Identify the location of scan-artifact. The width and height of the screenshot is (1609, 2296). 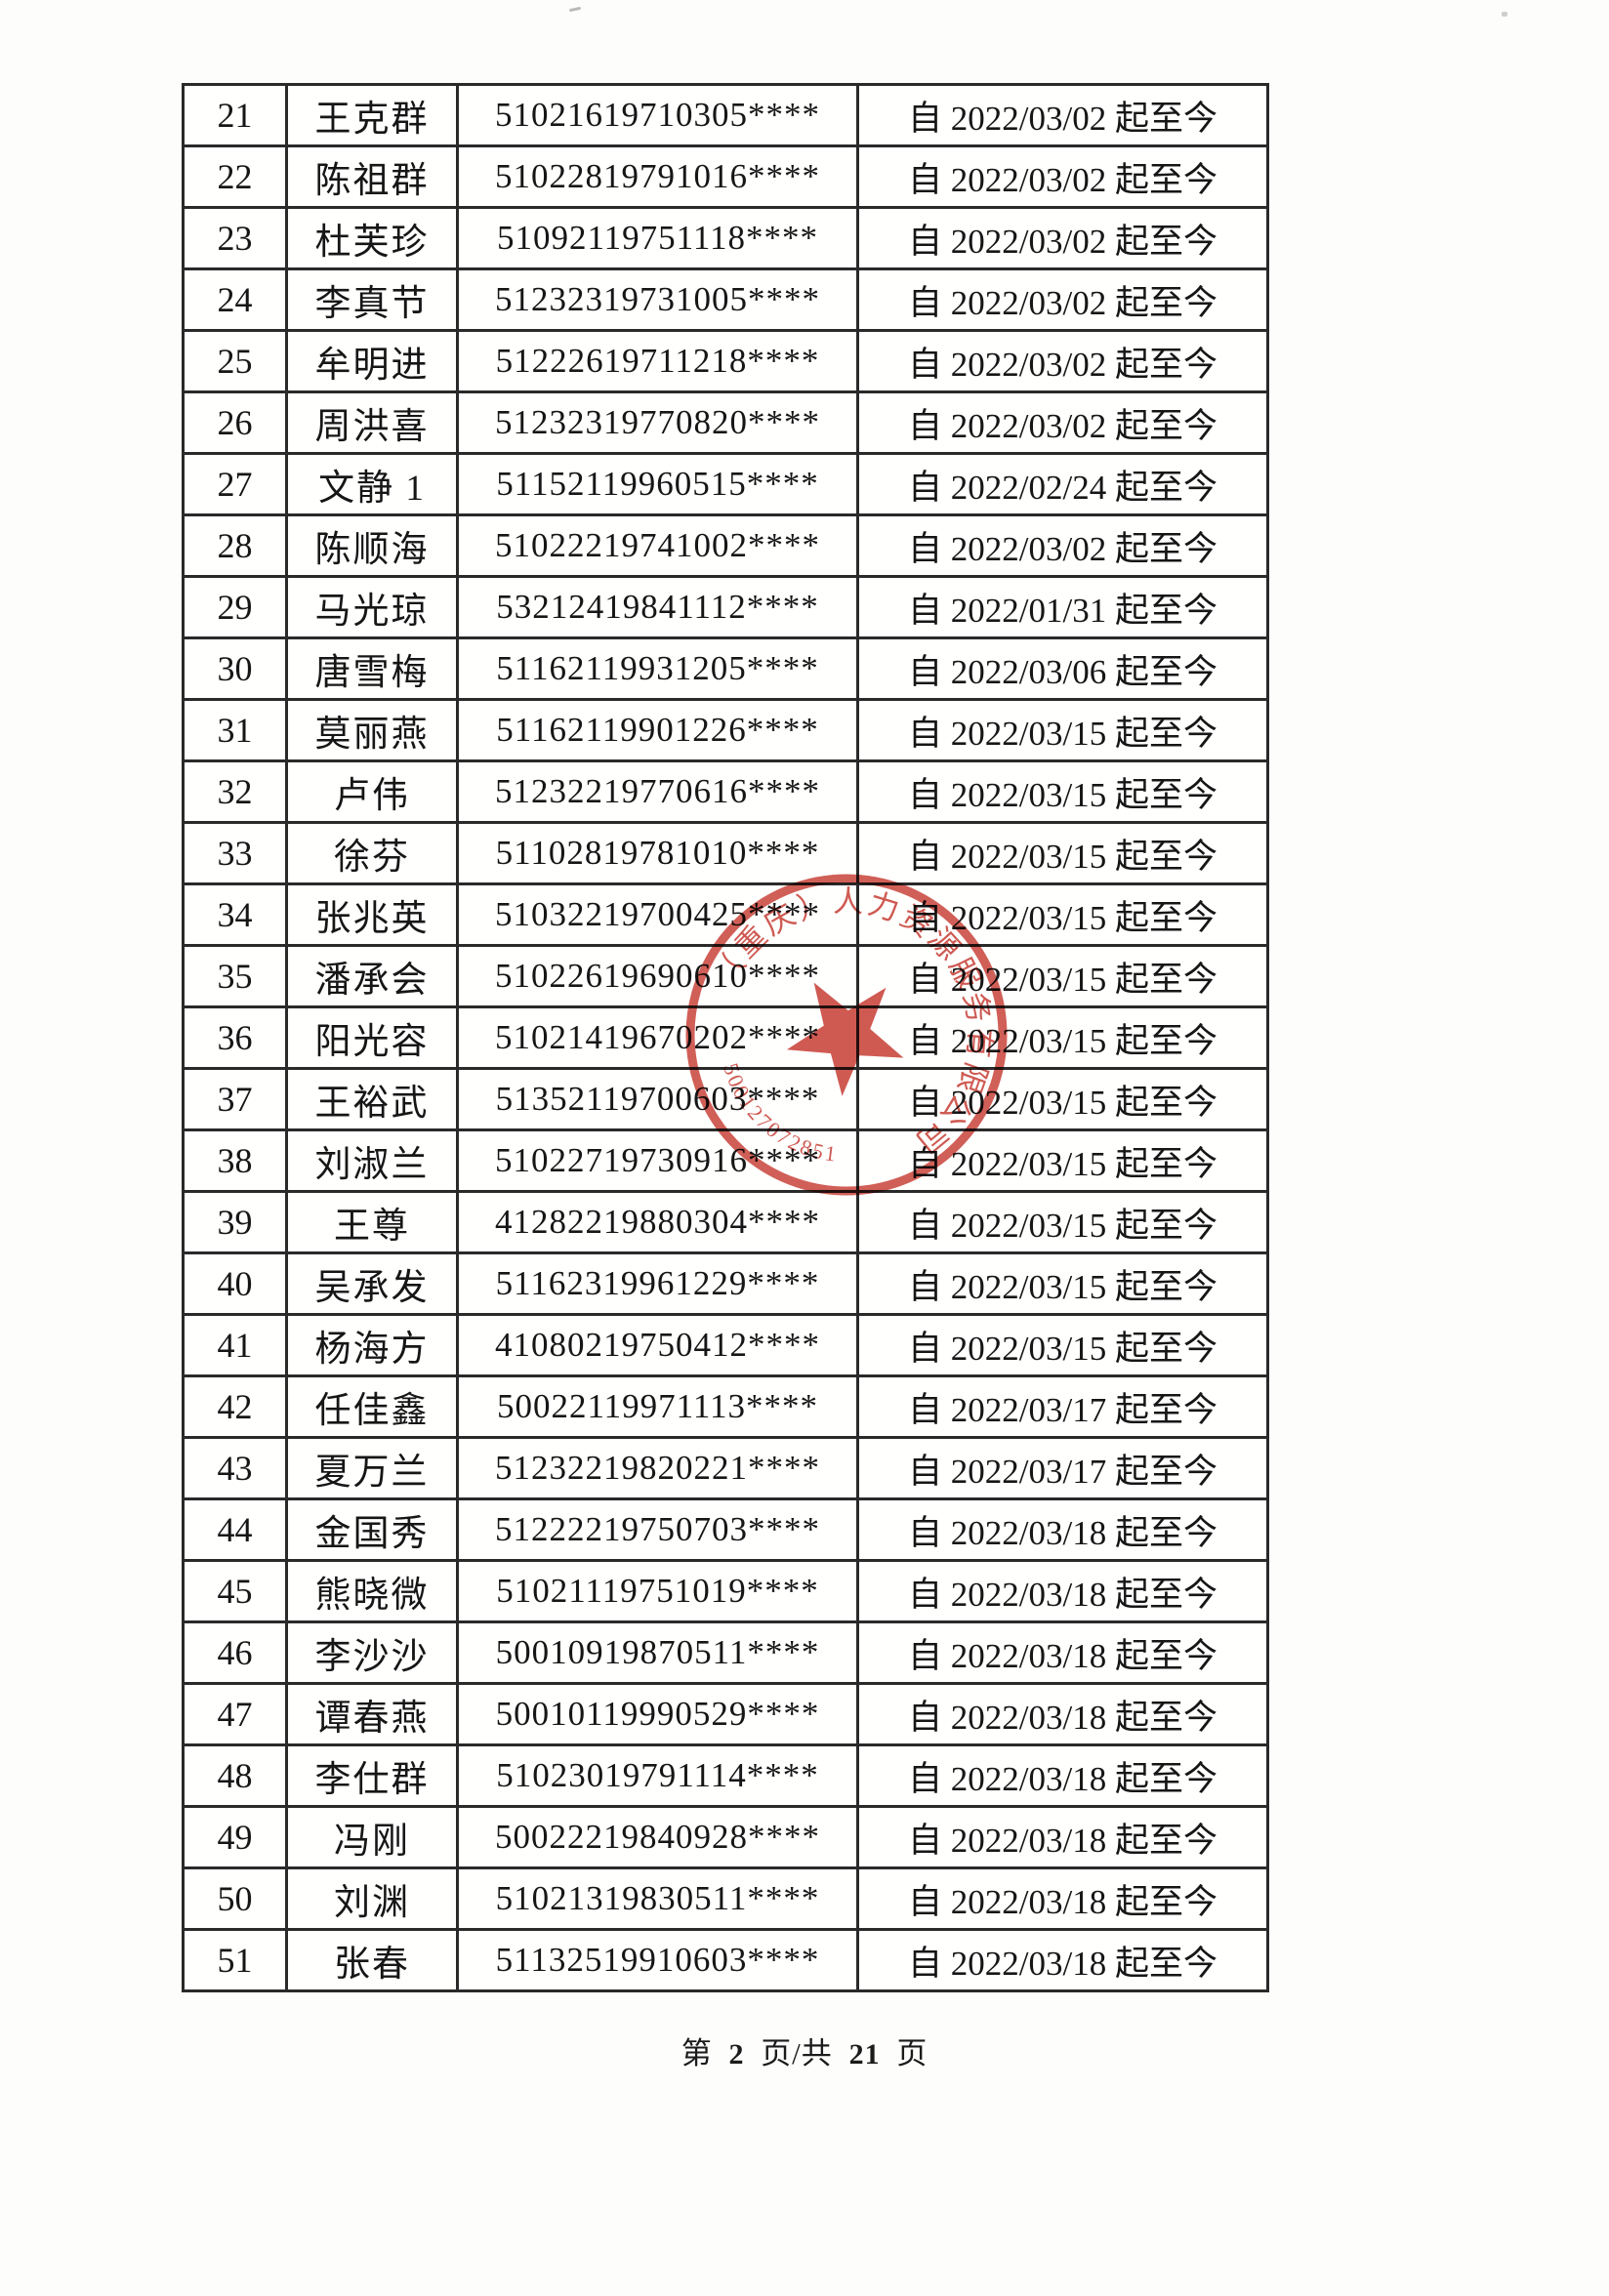
(575, 9).